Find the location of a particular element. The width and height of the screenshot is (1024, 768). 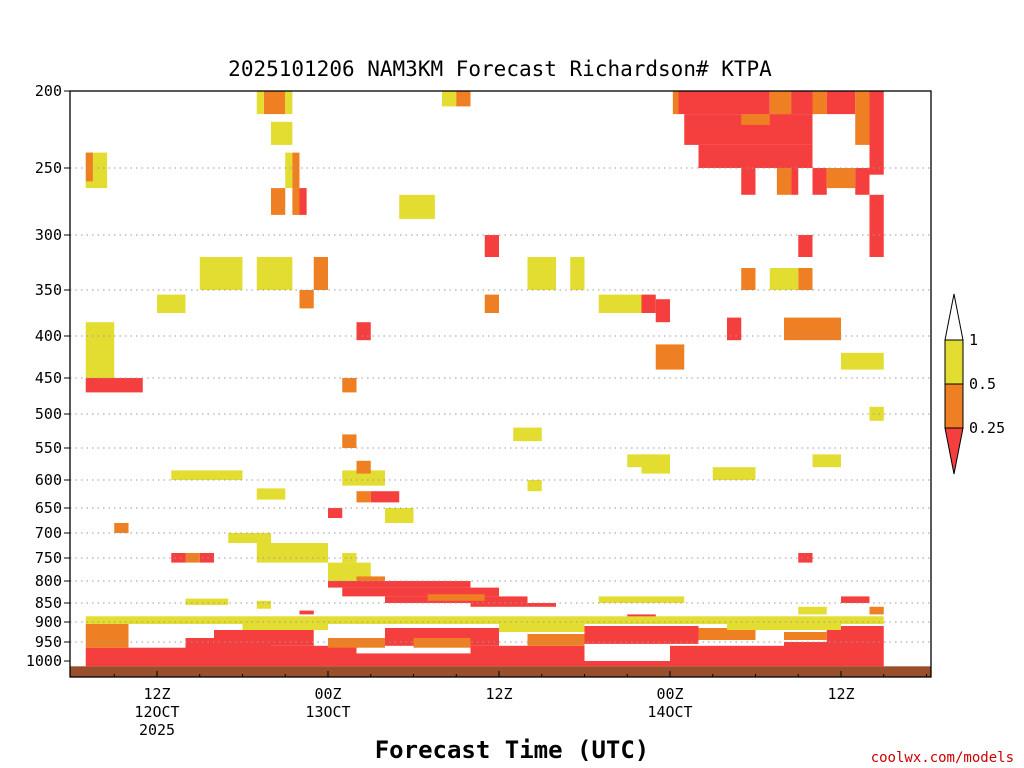

y-tick-label: 500 is located at coordinates (48, 414).